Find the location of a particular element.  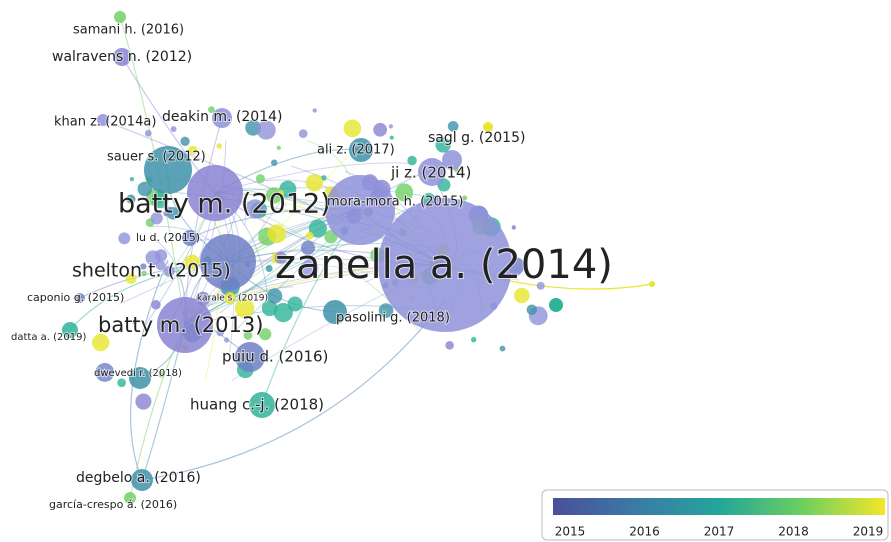

legend-tick-label: 2015 is located at coordinates (570, 532).